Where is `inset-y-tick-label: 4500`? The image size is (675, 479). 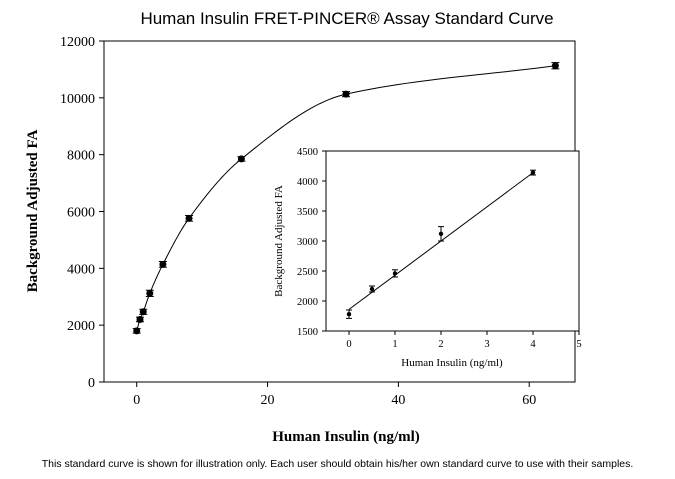 inset-y-tick-label: 4500 is located at coordinates (307, 152).